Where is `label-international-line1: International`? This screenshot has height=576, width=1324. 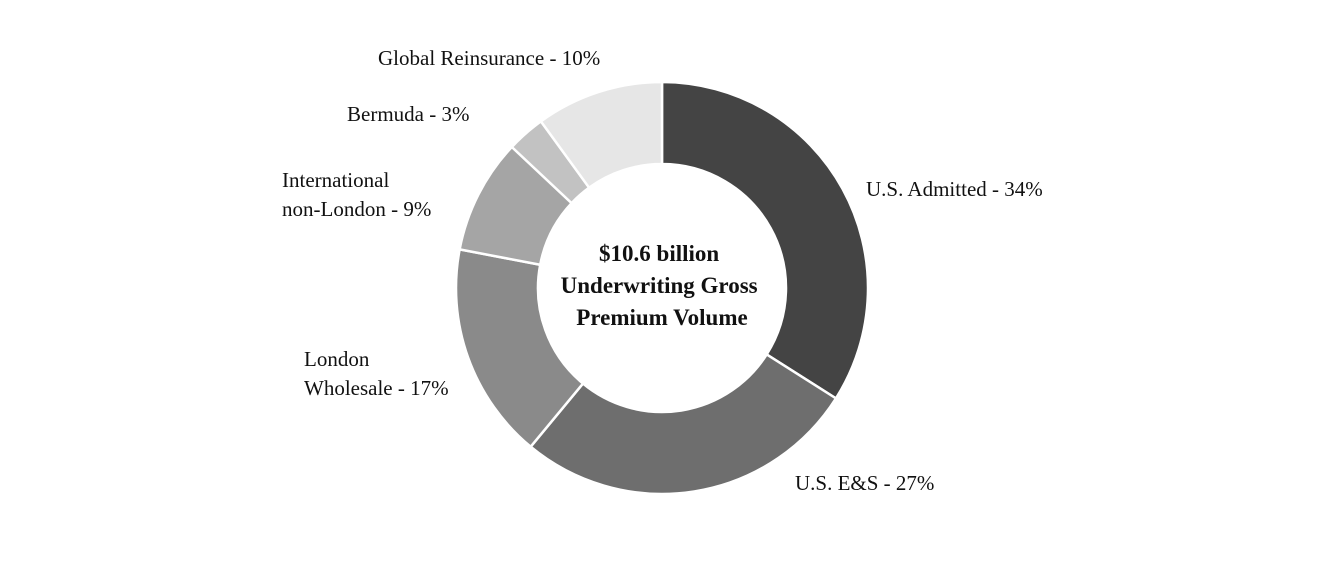 label-international-line1: International is located at coordinates (335, 180).